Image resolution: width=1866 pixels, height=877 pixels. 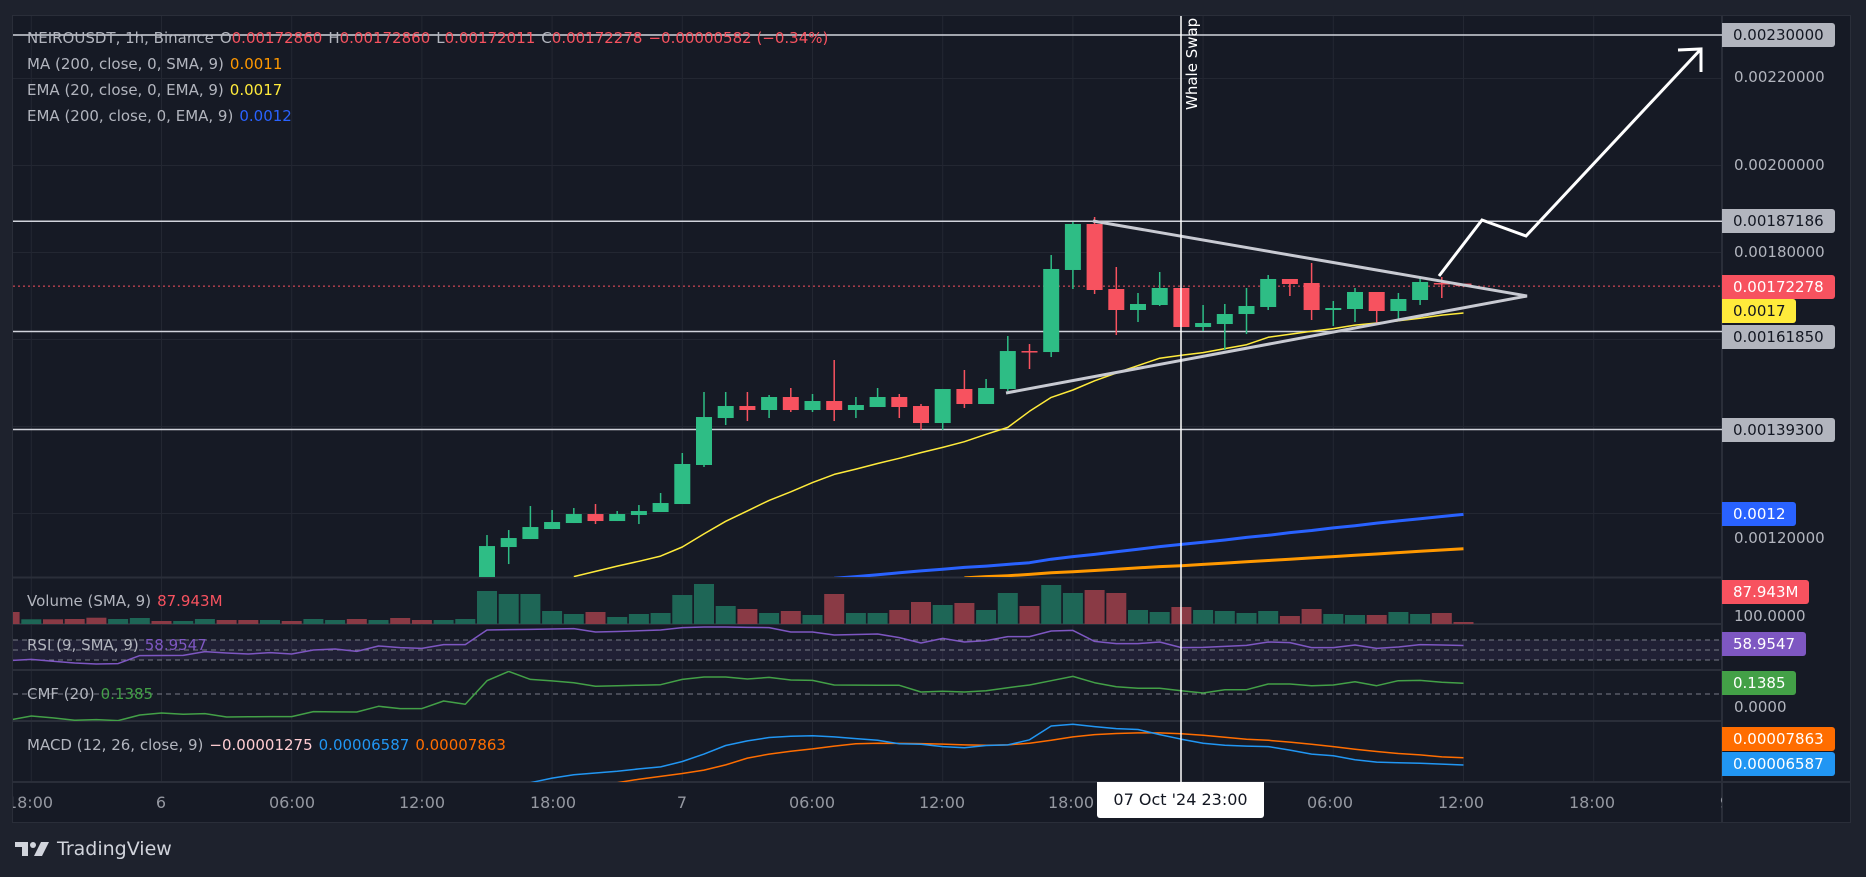 I want to click on price-tick: 0.00120000, so click(x=1779, y=538).